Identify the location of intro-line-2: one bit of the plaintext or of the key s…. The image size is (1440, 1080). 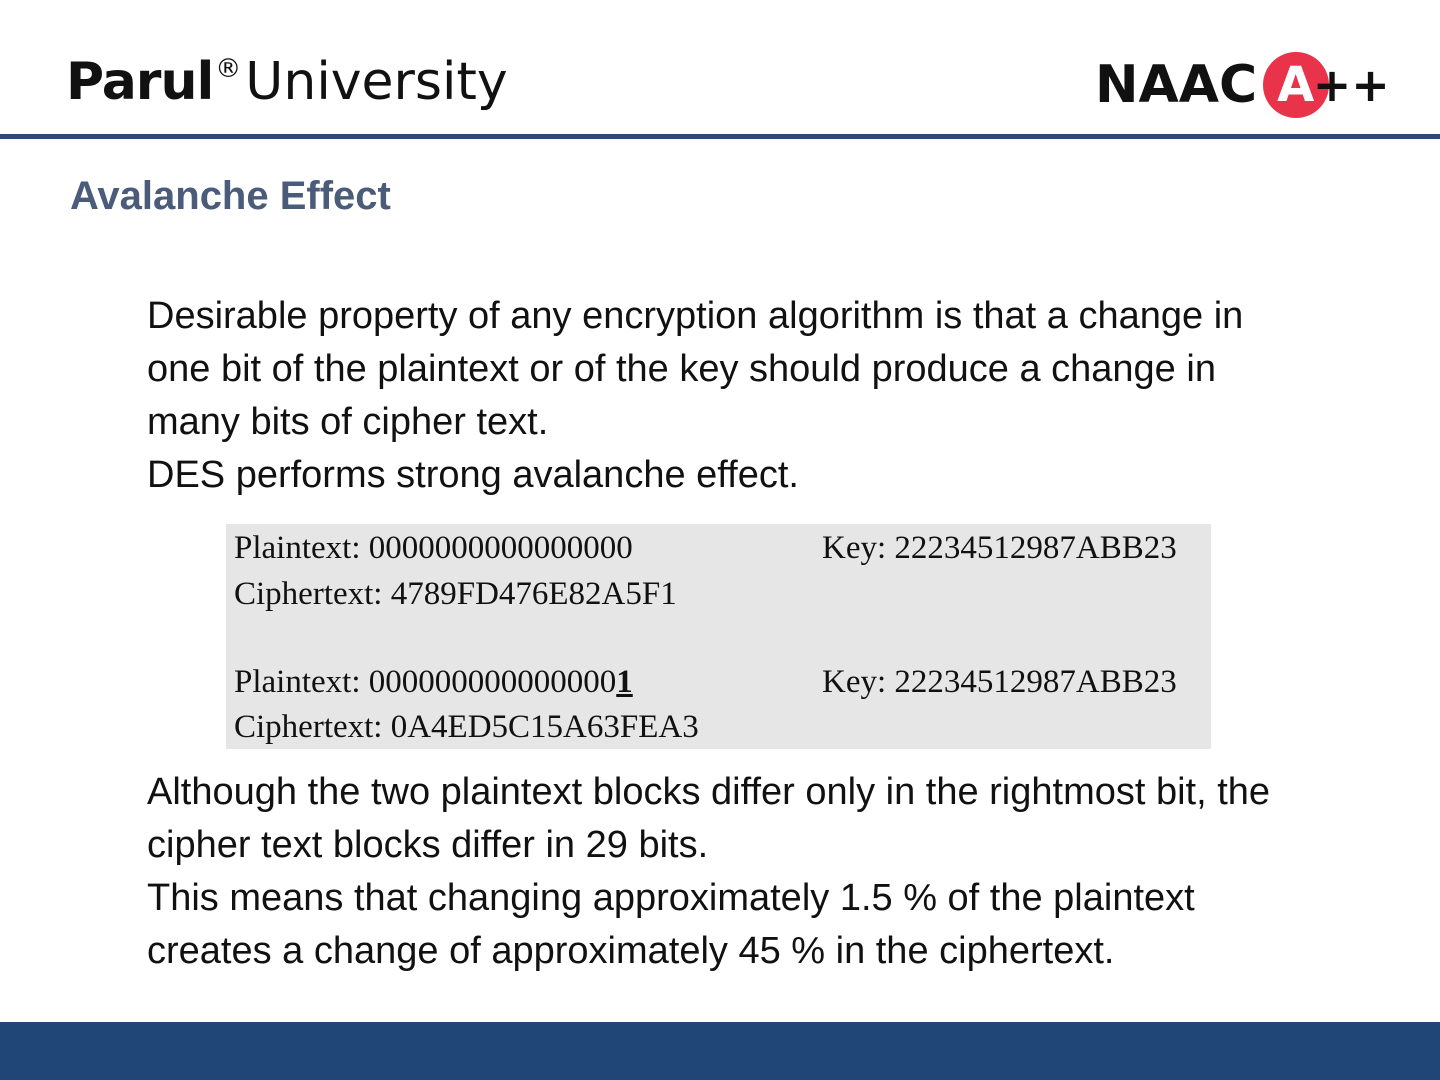
(681, 369).